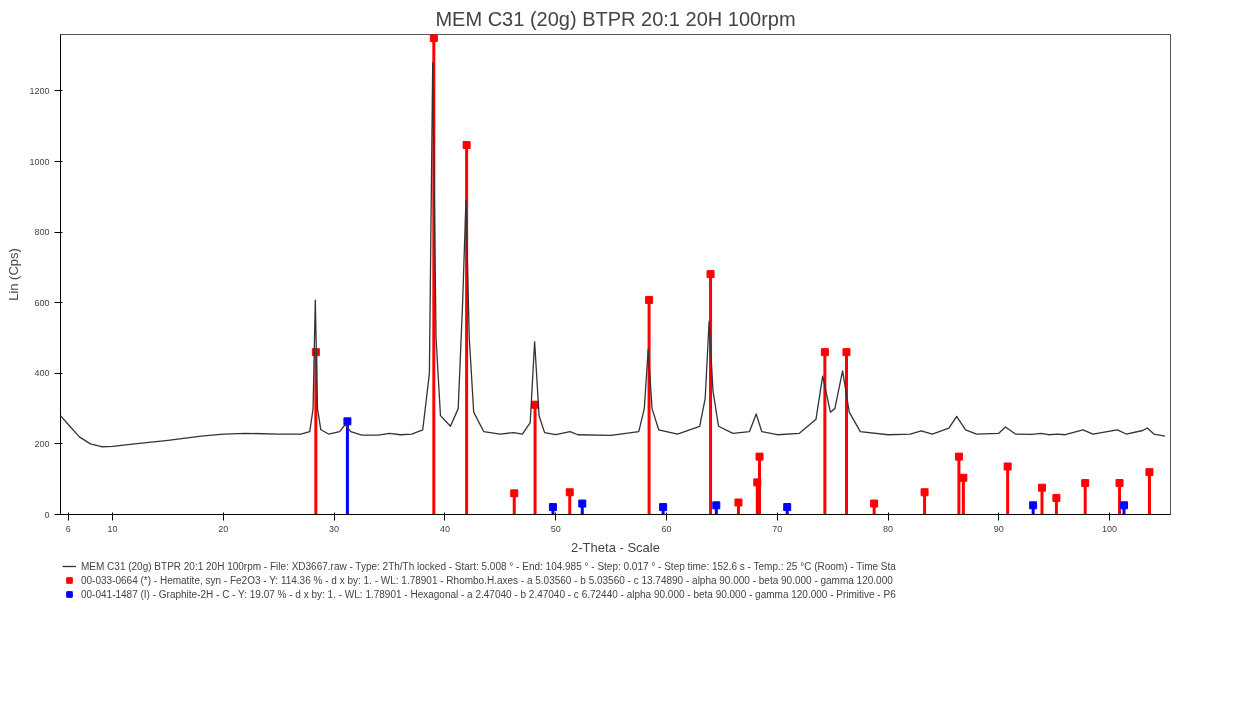  What do you see at coordinates (39, 161) in the screenshot?
I see `y-tick-label: 1000` at bounding box center [39, 161].